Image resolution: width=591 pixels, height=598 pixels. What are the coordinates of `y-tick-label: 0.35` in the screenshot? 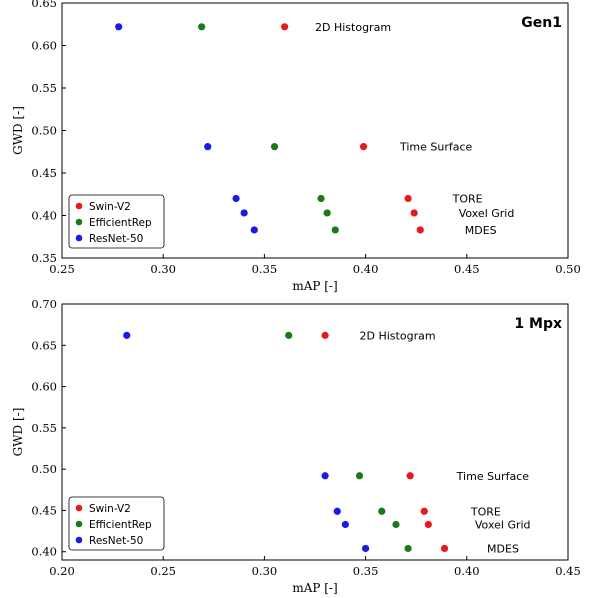 It's located at (44, 258).